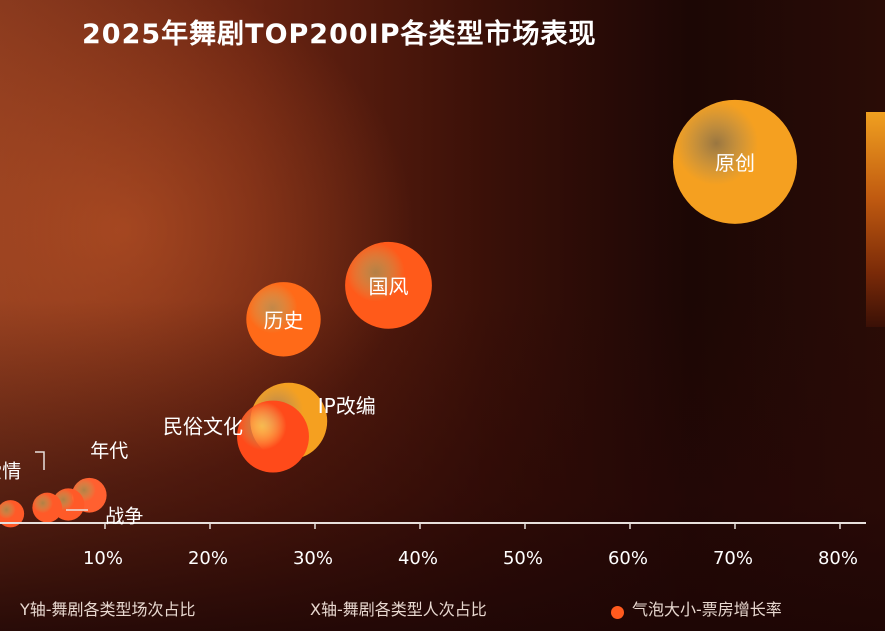 This screenshot has width=885, height=631. Describe the element at coordinates (707, 609) in the screenshot. I see `legend-bubble-size: 气泡大小-票房增长率` at that location.